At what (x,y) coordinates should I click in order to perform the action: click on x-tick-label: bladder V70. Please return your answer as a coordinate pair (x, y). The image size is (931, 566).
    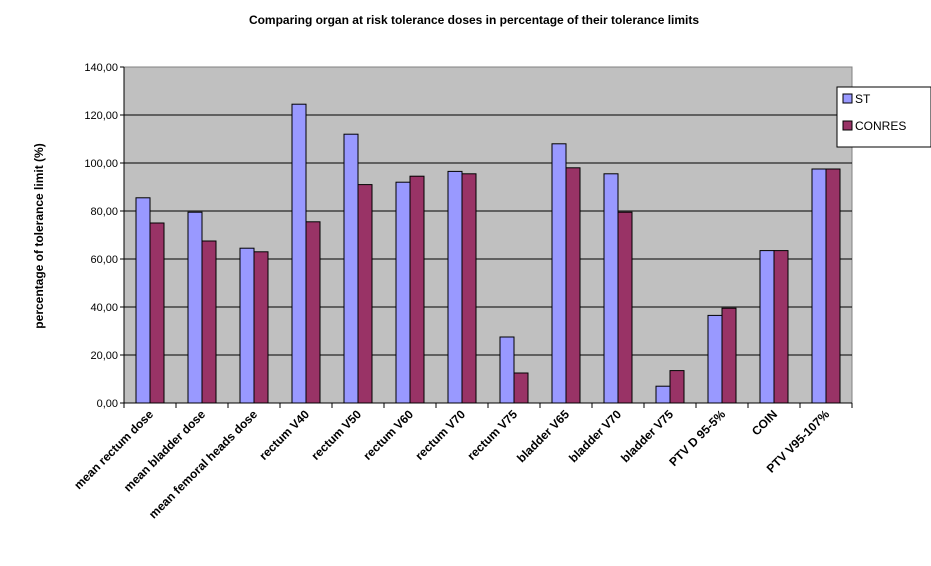
    Looking at the image, I should click on (595, 436).